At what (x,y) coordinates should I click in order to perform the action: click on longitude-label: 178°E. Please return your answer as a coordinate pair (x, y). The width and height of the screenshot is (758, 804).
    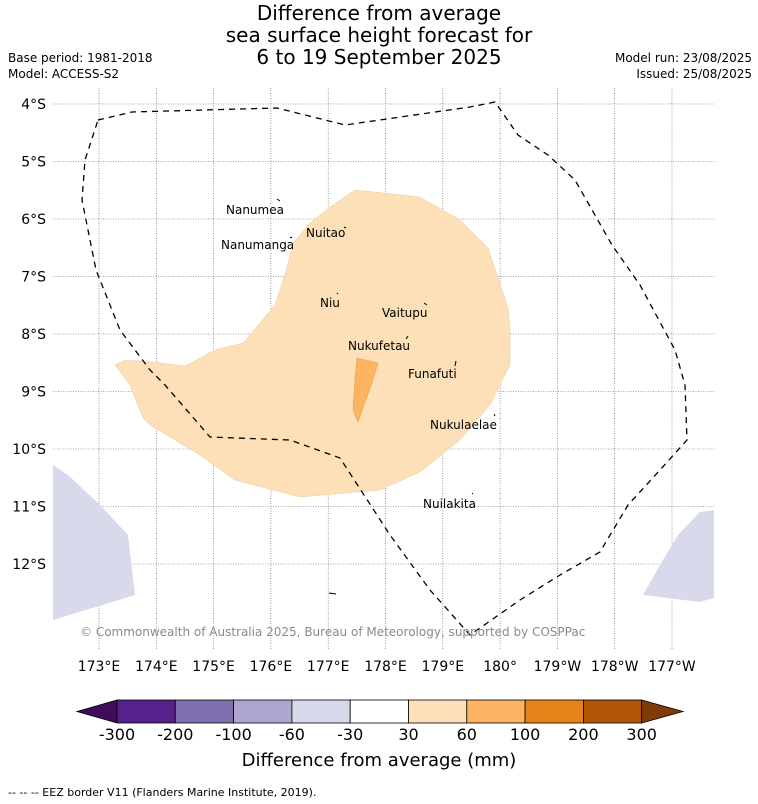
    Looking at the image, I should click on (385, 667).